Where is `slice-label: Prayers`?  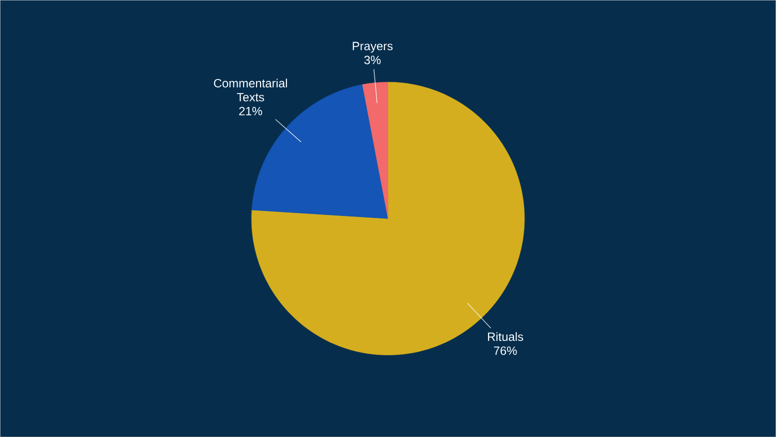 slice-label: Prayers is located at coordinates (372, 47).